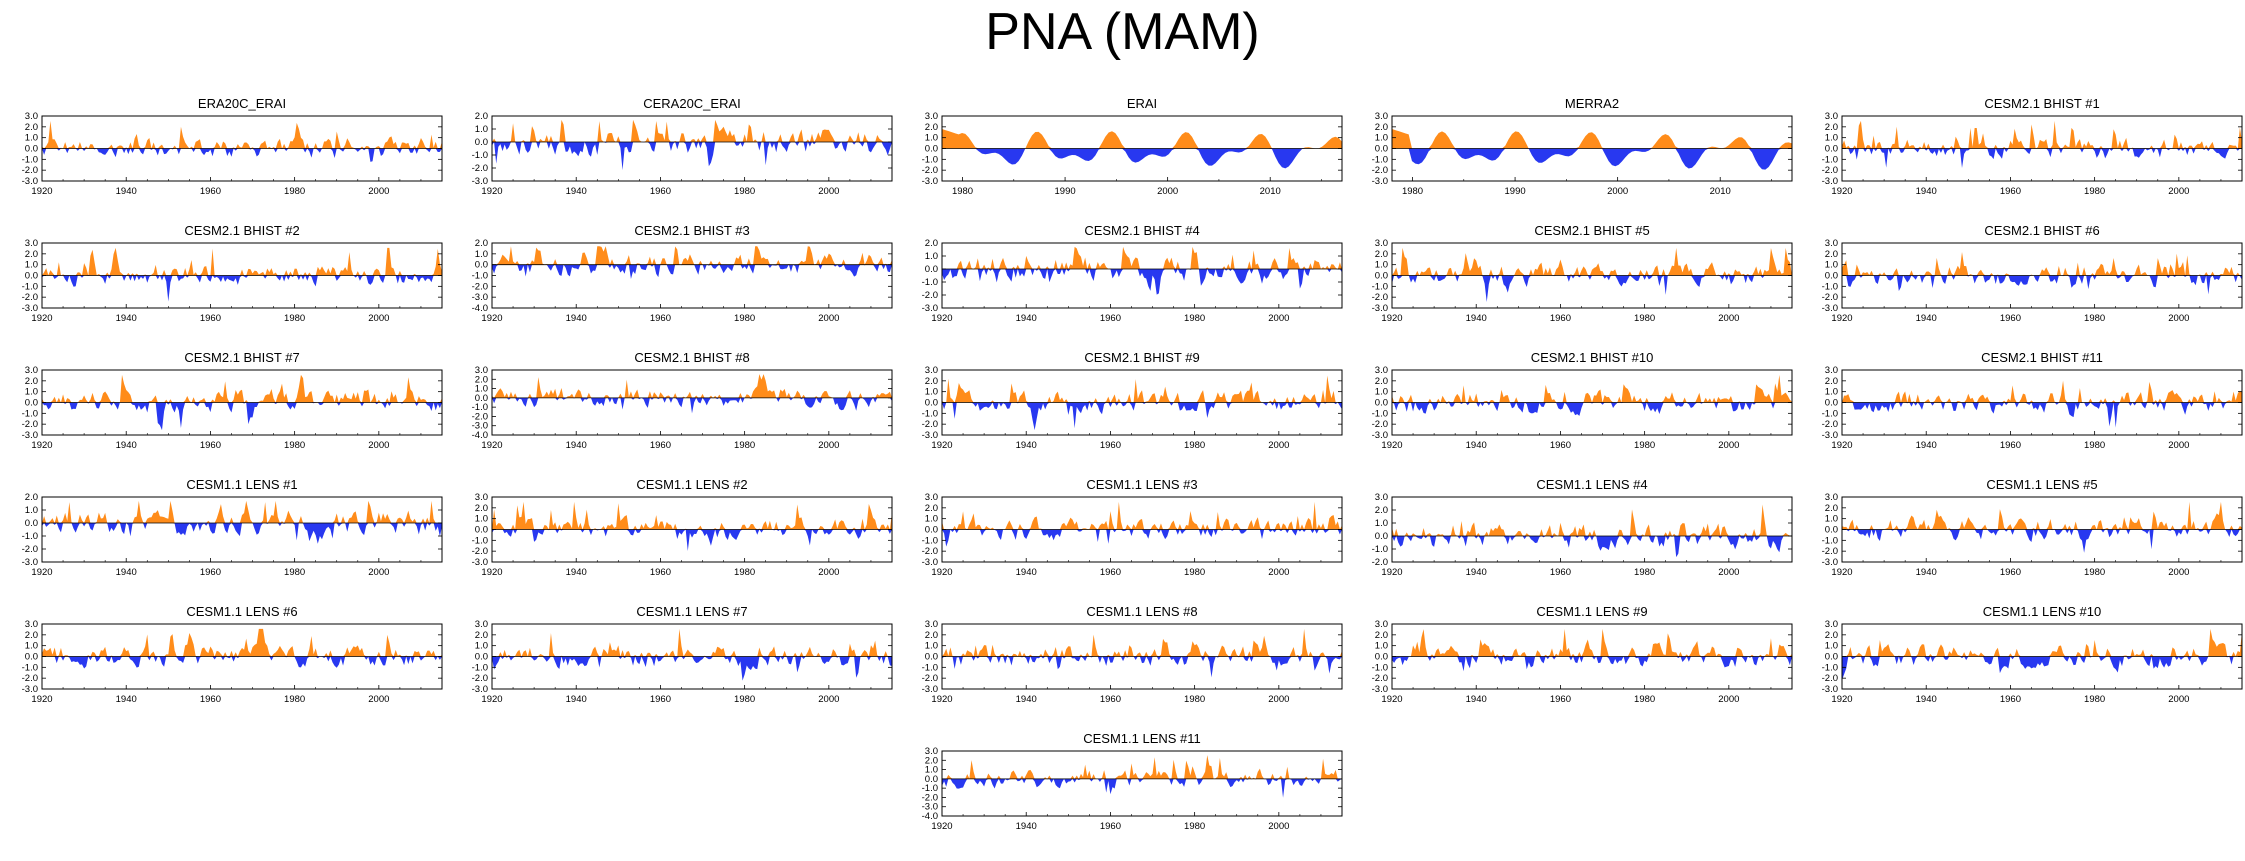 The width and height of the screenshot is (2245, 861). What do you see at coordinates (1142, 783) in the screenshot?
I see `plot-frame` at bounding box center [1142, 783].